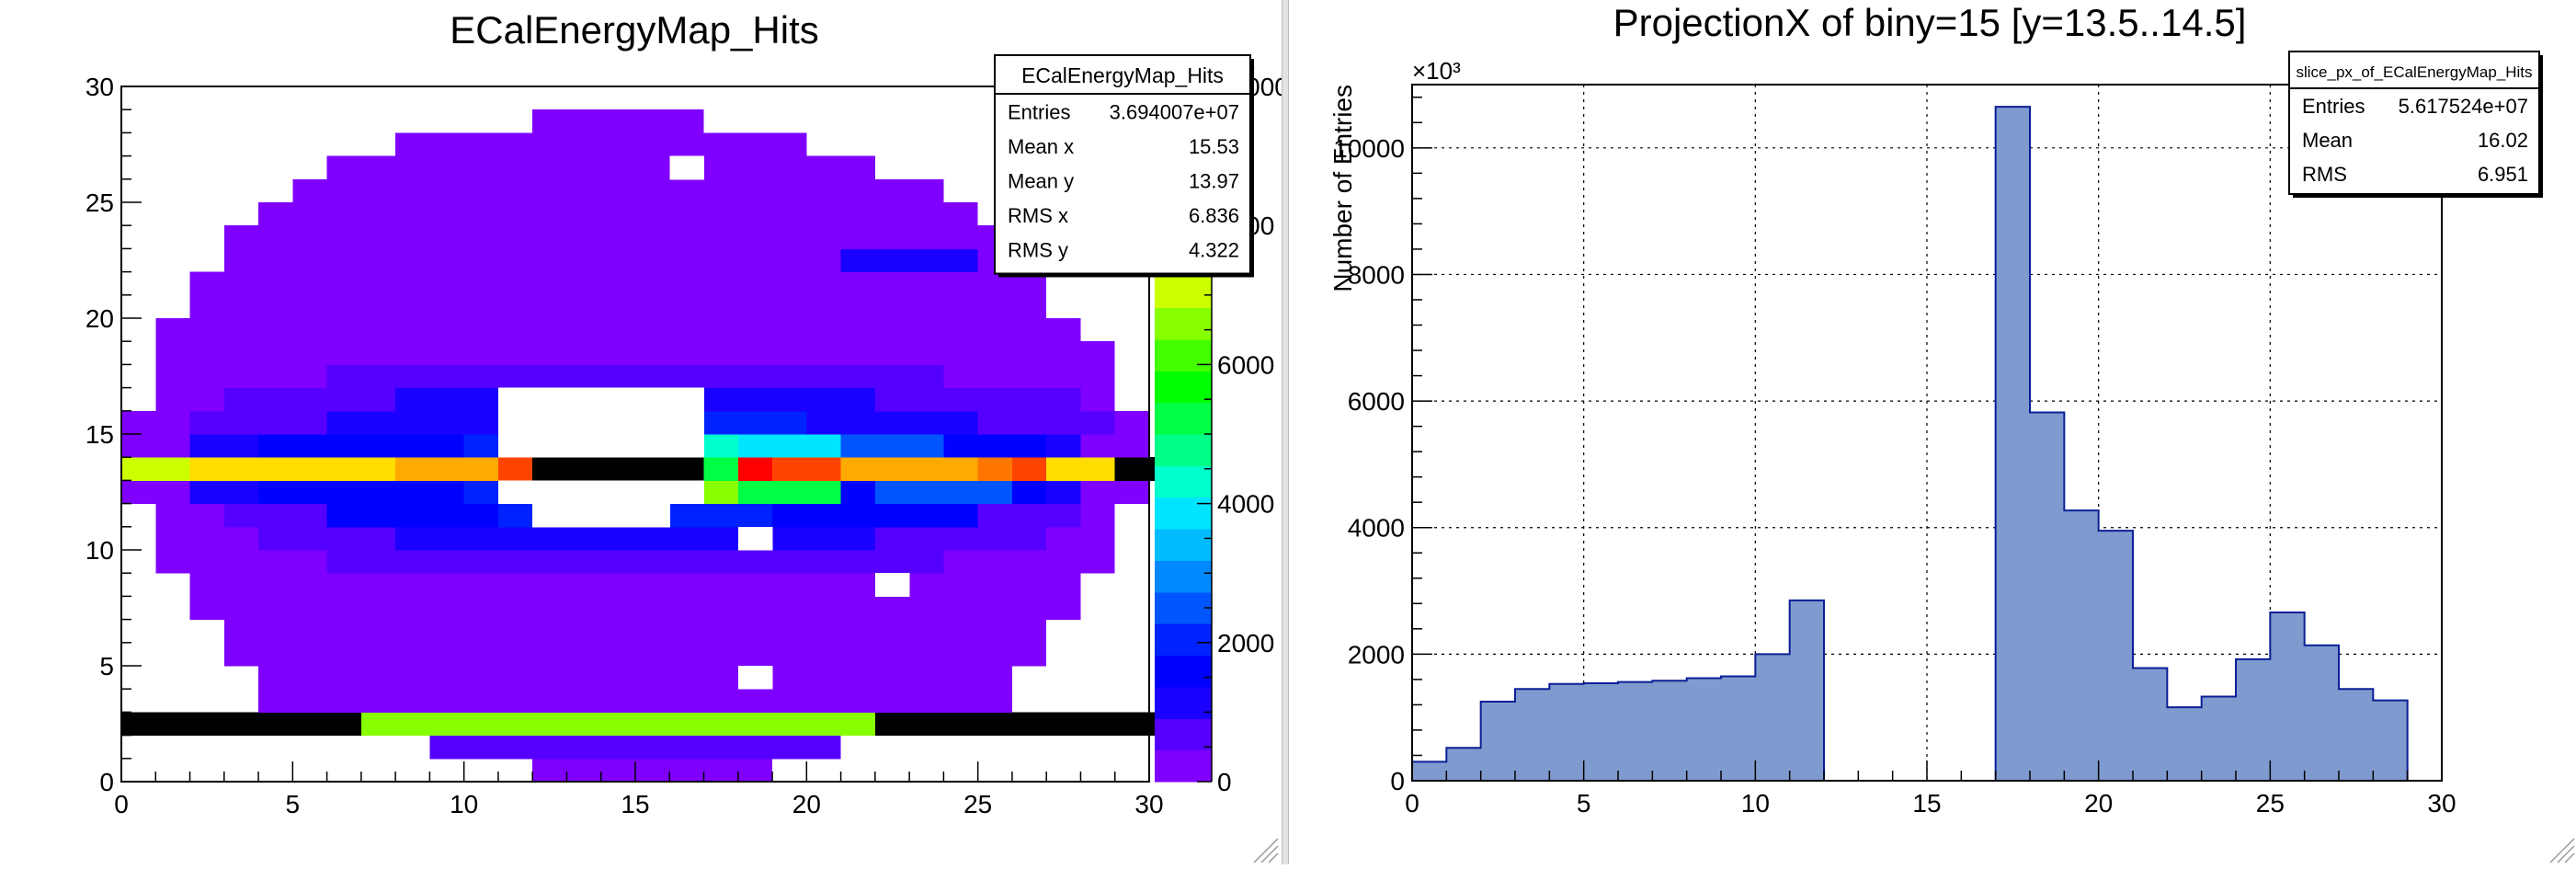  I want to click on stats-label: RMS y, so click(1038, 251).